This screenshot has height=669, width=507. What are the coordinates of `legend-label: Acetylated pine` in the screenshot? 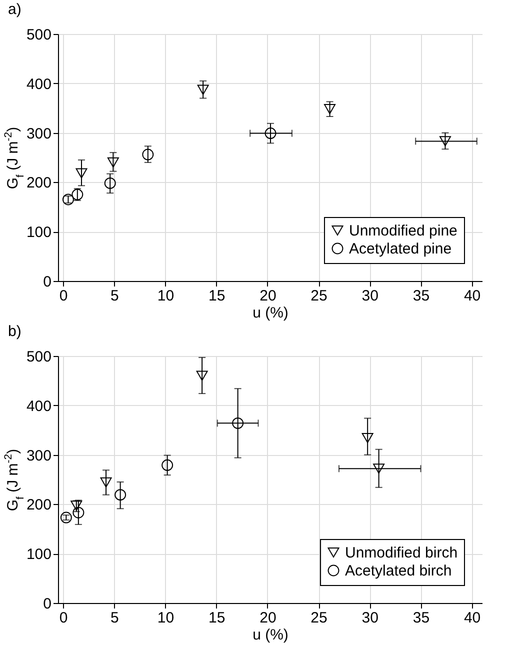 It's located at (400, 249).